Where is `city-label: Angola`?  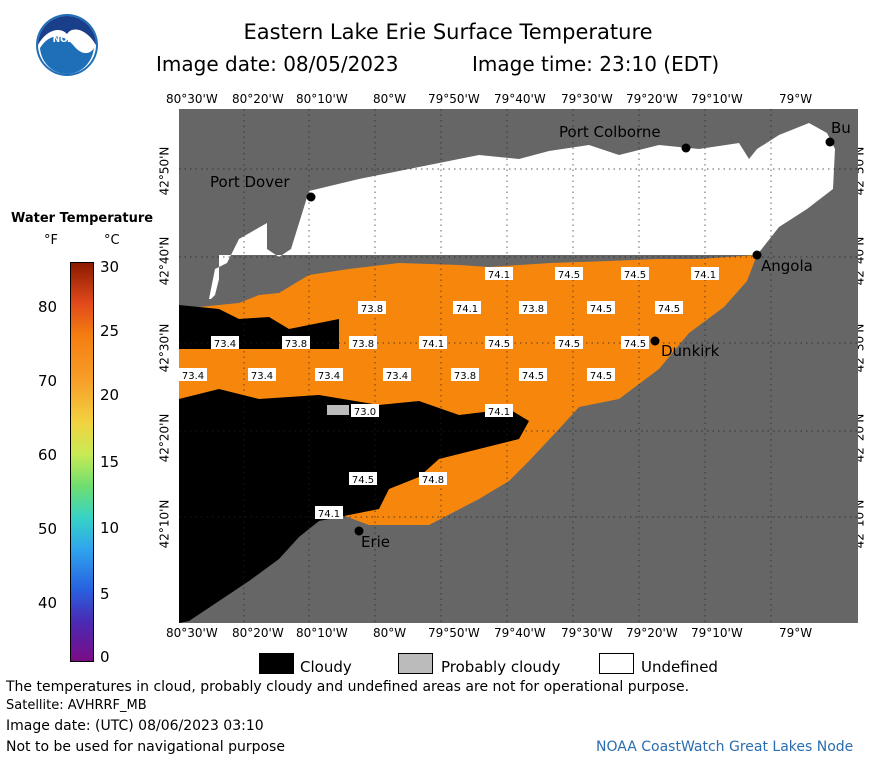 city-label: Angola is located at coordinates (787, 266).